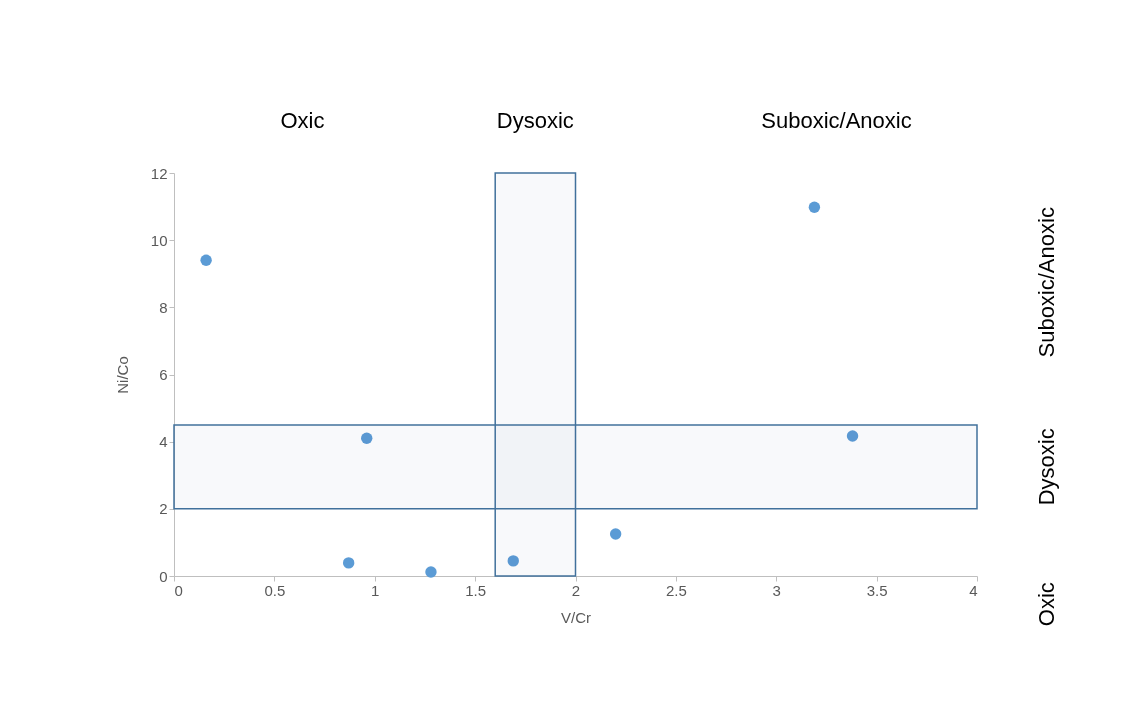  I want to click on x-tick-label: 2, so click(576, 590).